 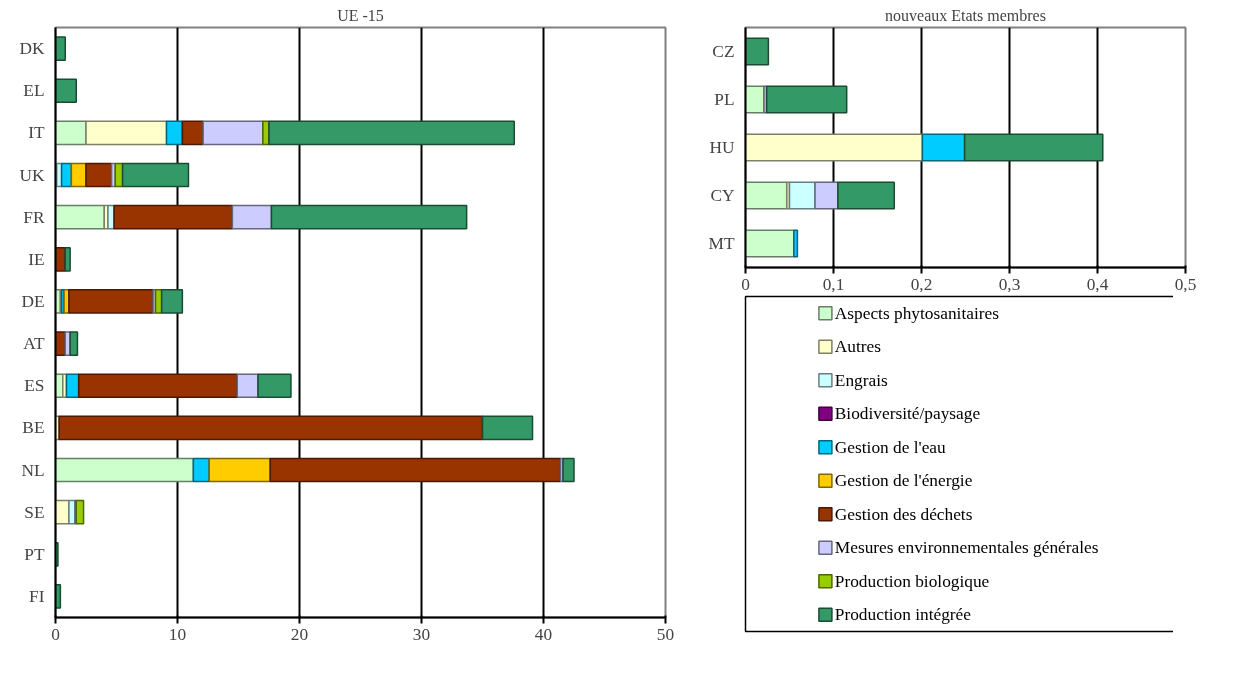 I want to click on y-tick-label: UK, so click(x=32, y=175).